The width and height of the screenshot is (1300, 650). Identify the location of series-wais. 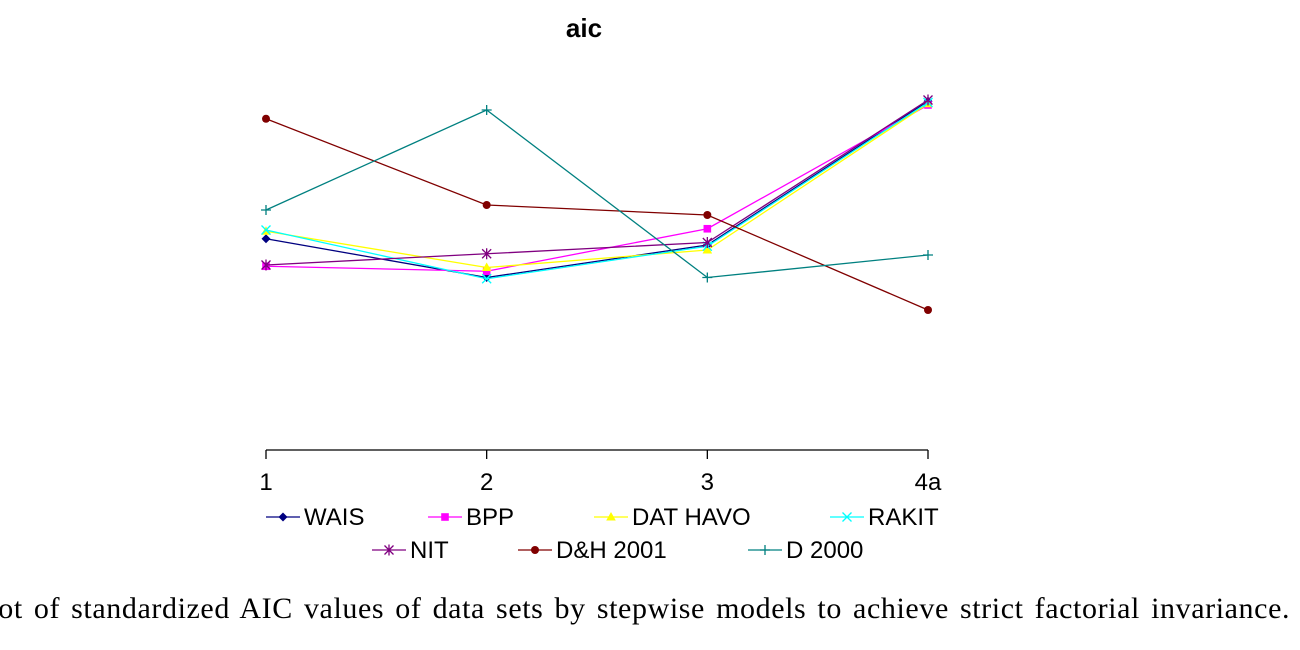
(597, 189).